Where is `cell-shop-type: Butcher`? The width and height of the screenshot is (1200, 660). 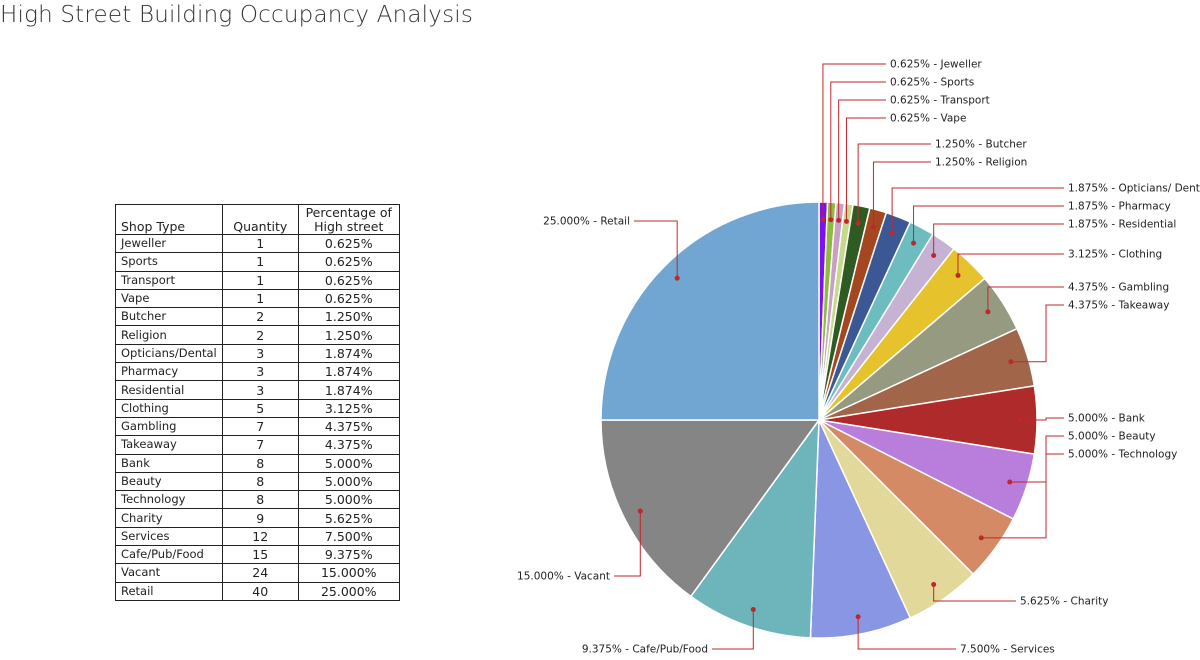 cell-shop-type: Butcher is located at coordinates (169, 317).